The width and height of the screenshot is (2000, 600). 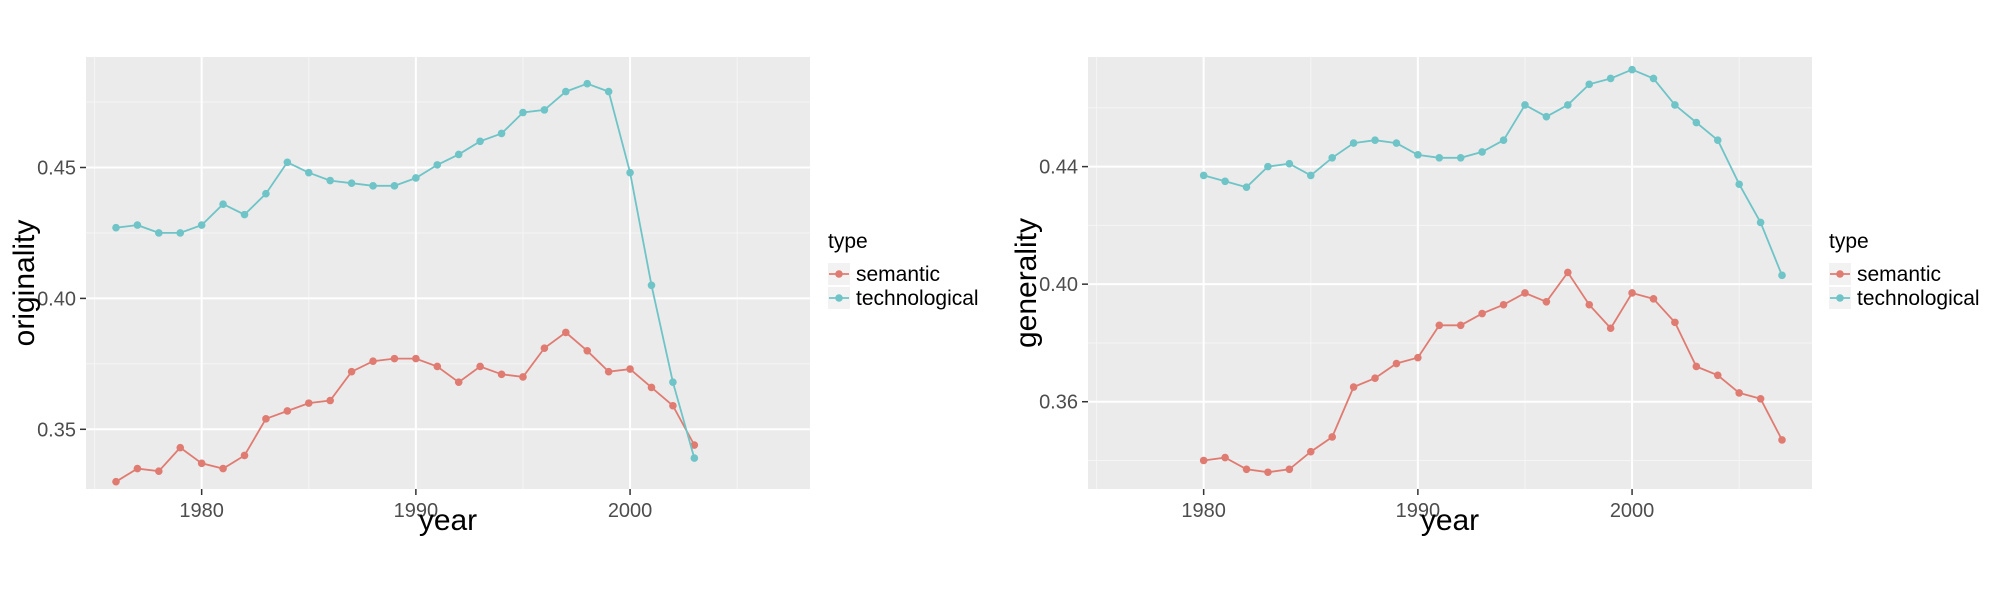 What do you see at coordinates (1058, 403) in the screenshot?
I see `y-tick-label: 0.36` at bounding box center [1058, 403].